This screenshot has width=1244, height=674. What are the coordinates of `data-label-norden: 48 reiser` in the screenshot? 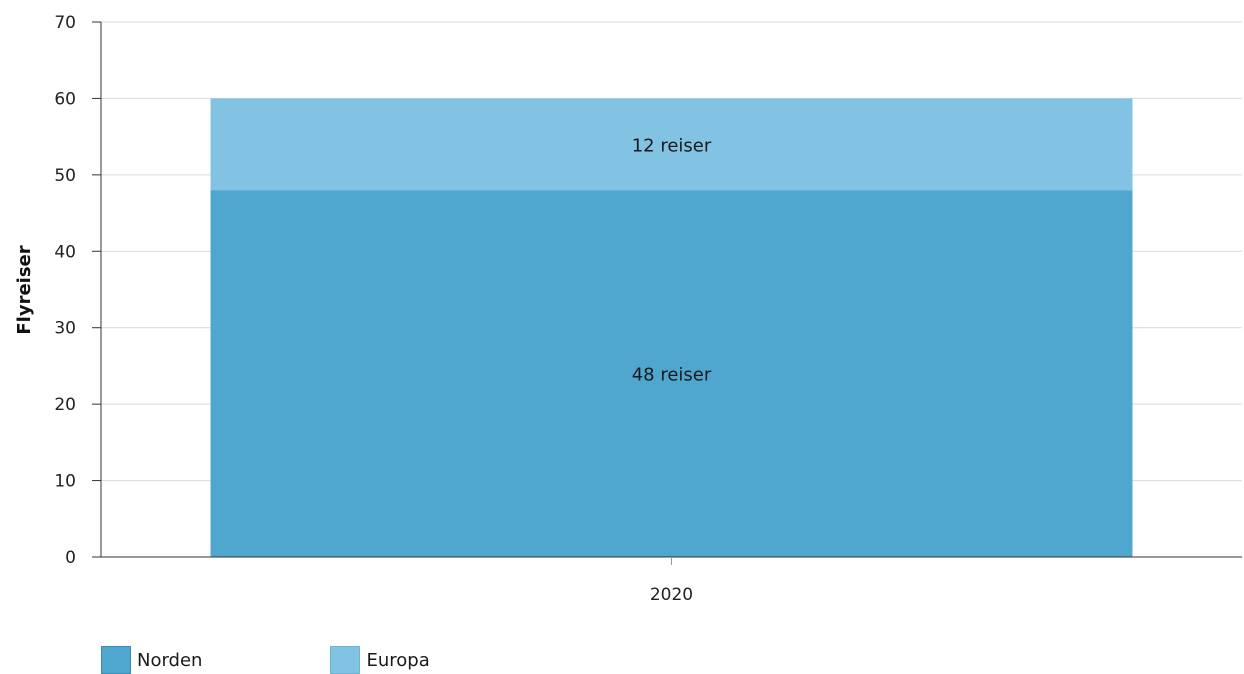 It's located at (672, 375).